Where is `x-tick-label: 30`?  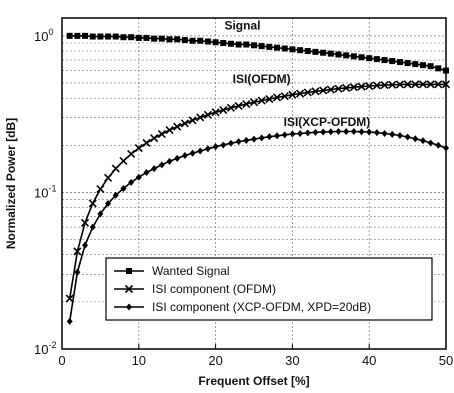
x-tick-label: 30 is located at coordinates (292, 360).